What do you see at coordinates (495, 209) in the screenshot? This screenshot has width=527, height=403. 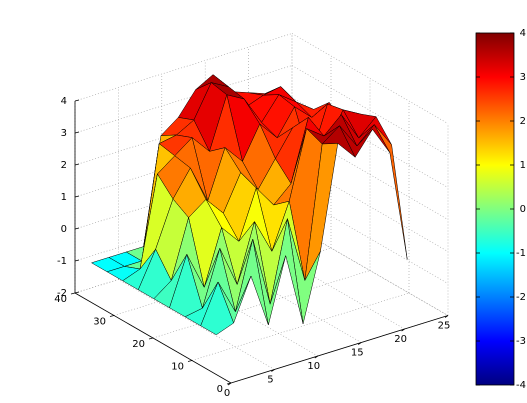 I see `colorbar` at bounding box center [495, 209].